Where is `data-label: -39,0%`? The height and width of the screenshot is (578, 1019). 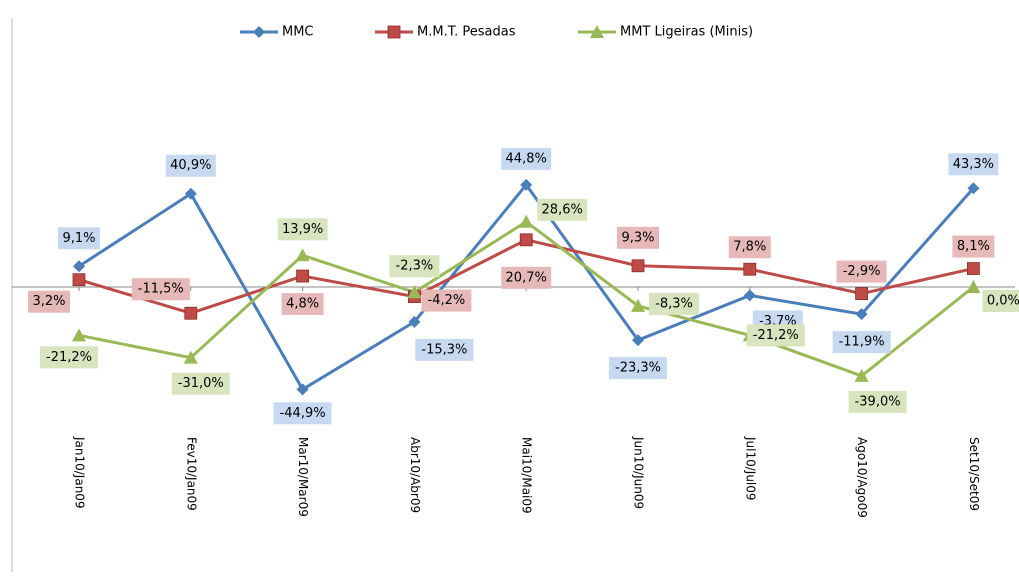
data-label: -39,0% is located at coordinates (878, 401).